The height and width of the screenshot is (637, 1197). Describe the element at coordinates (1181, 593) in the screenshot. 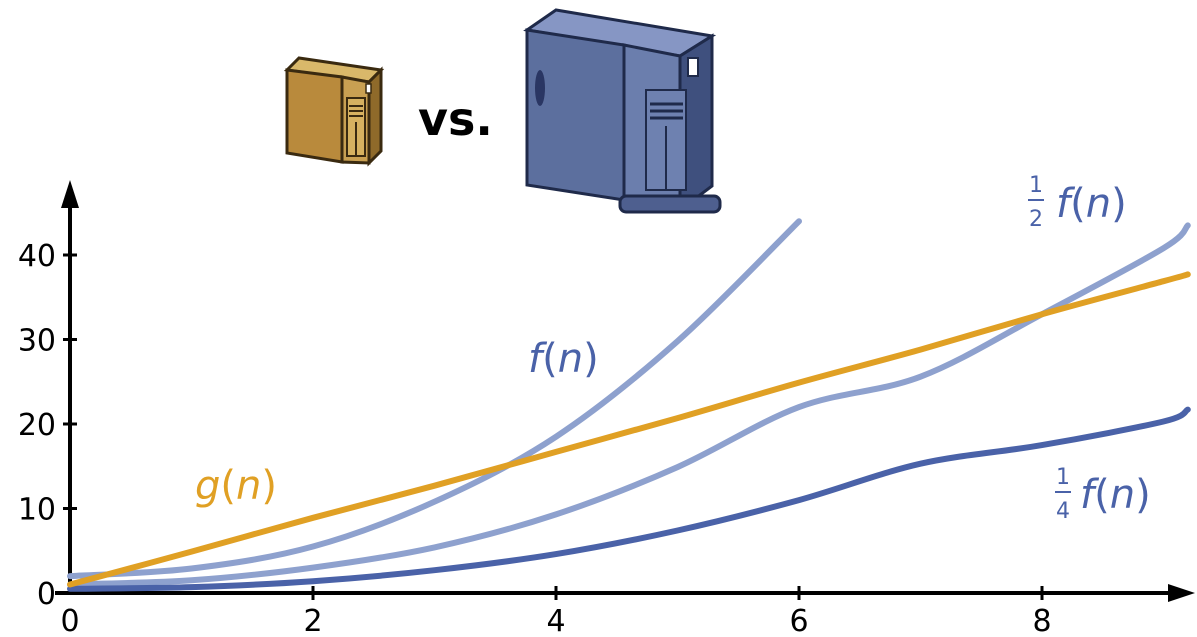

I see `x-axis-arrow` at that location.